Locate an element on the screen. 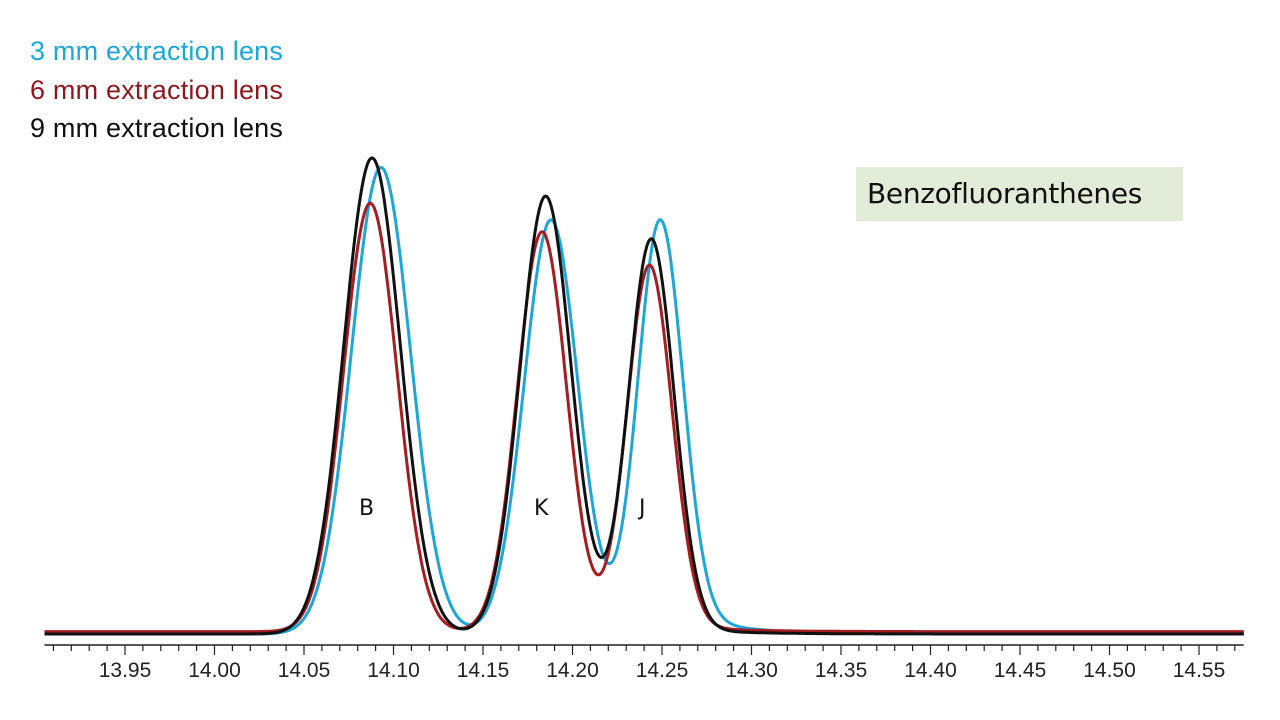 The height and width of the screenshot is (720, 1280). peak-label-b: B is located at coordinates (367, 508).